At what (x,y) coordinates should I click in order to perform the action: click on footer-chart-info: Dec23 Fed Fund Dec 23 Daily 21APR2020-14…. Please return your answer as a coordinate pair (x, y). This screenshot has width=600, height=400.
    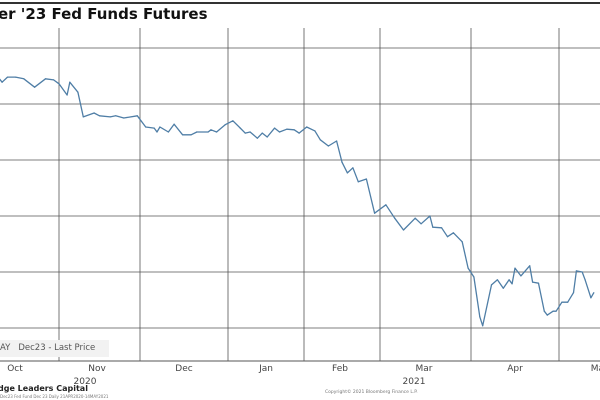
    Looking at the image, I should click on (54, 396).